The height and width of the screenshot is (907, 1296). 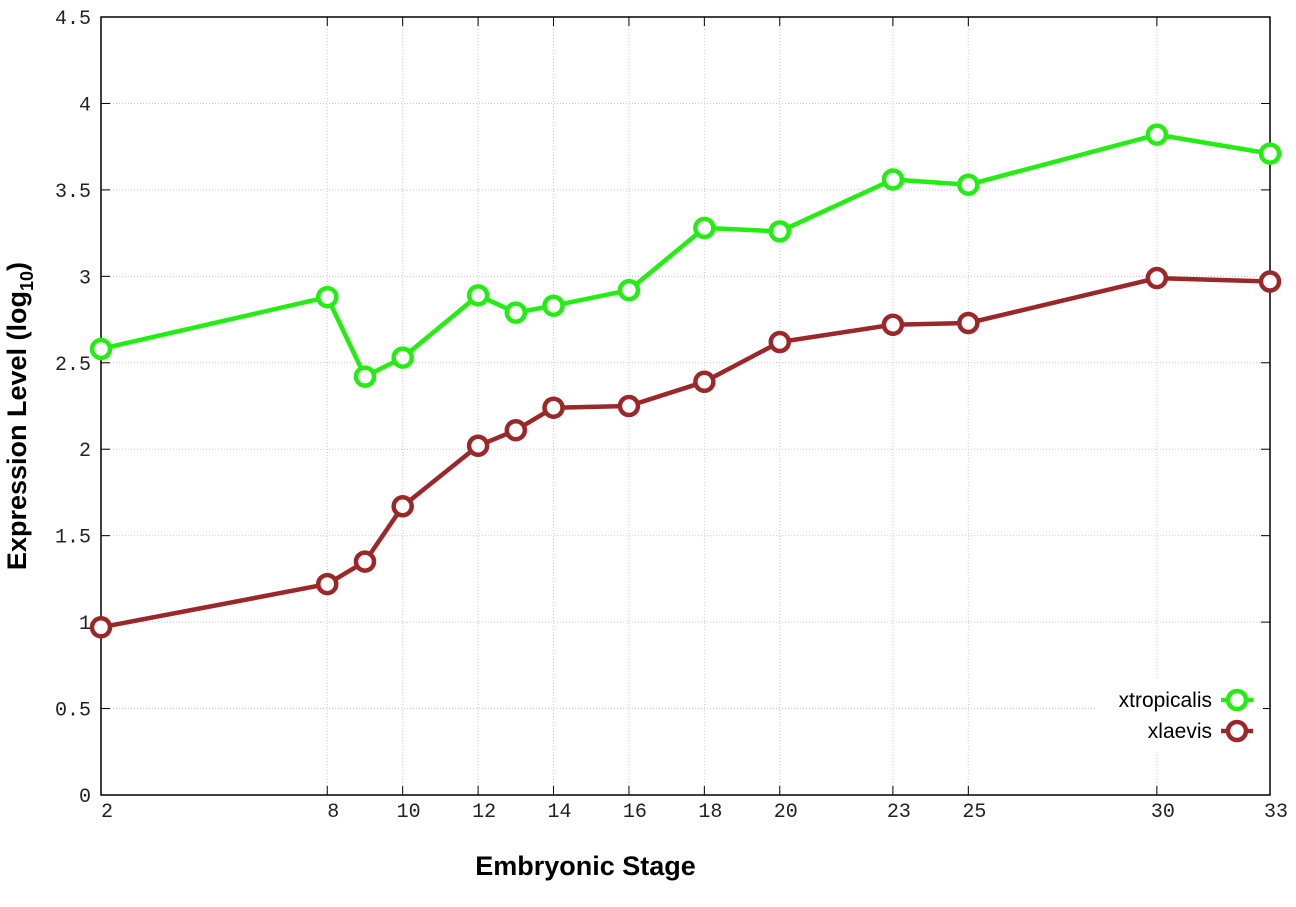 What do you see at coordinates (899, 812) in the screenshot?
I see `x-tick-label: 23` at bounding box center [899, 812].